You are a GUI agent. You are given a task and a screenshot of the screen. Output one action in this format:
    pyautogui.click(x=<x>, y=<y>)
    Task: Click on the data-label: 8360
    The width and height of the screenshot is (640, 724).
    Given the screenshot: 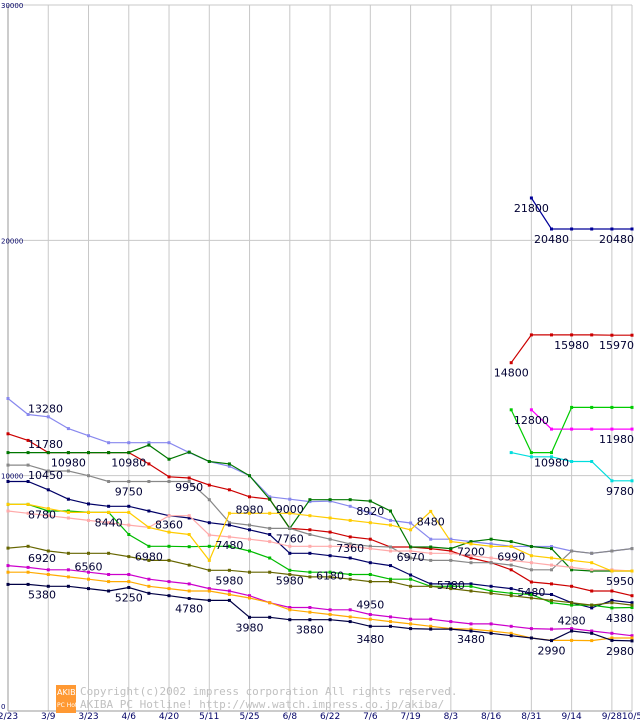 What is the action you would take?
    pyautogui.click(x=169, y=524)
    